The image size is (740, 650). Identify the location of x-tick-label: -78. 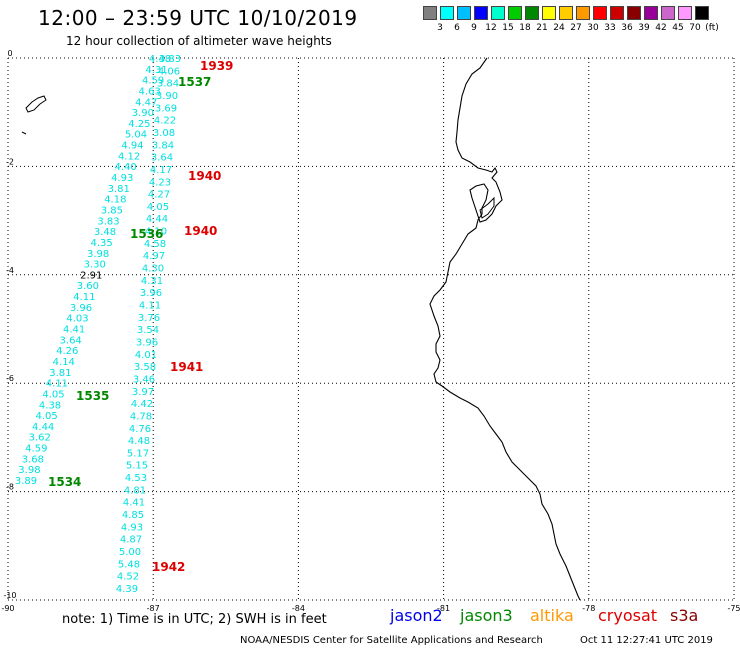
(588, 608).